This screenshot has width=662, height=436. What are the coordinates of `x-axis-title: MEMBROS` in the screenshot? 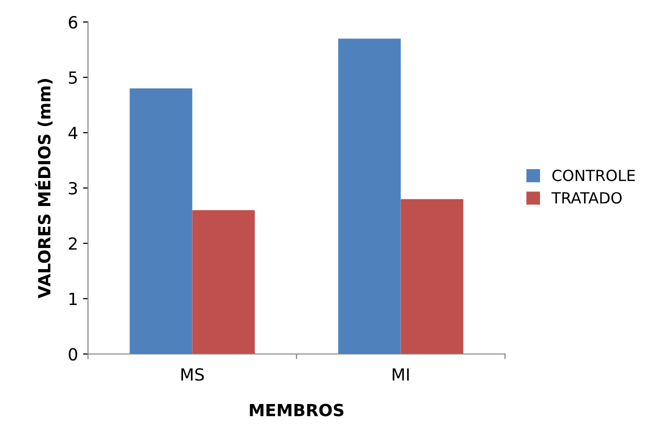 It's located at (297, 410).